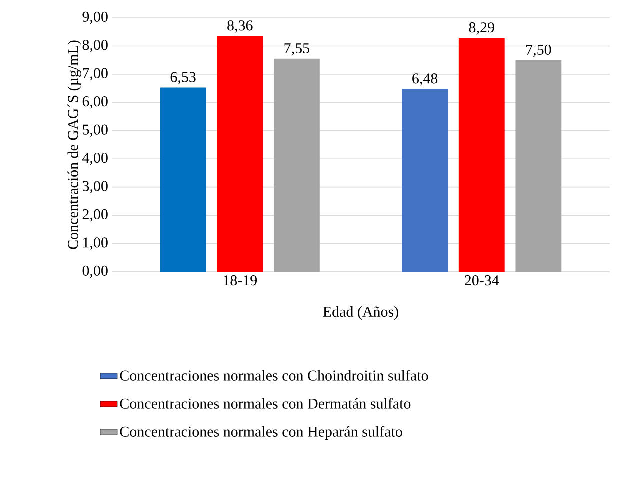 The width and height of the screenshot is (621, 480). Describe the element at coordinates (261, 433) in the screenshot. I see `legend-label: Concentraciones normales con Heparán sulfato` at that location.